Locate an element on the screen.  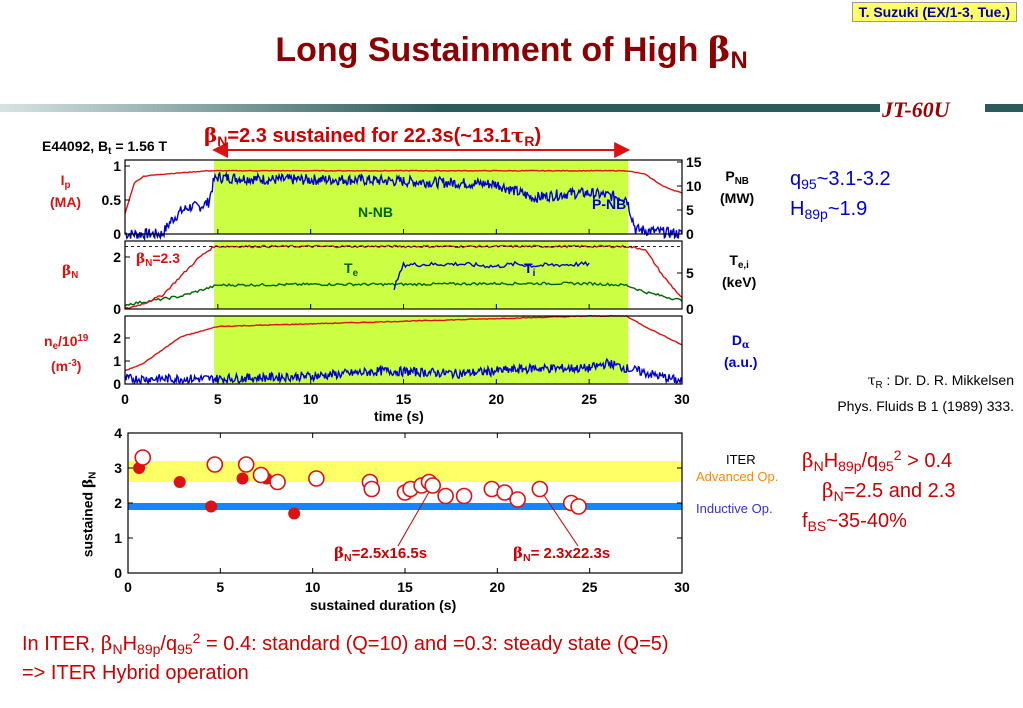
duration-tick-label: 15 is located at coordinates (405, 587).